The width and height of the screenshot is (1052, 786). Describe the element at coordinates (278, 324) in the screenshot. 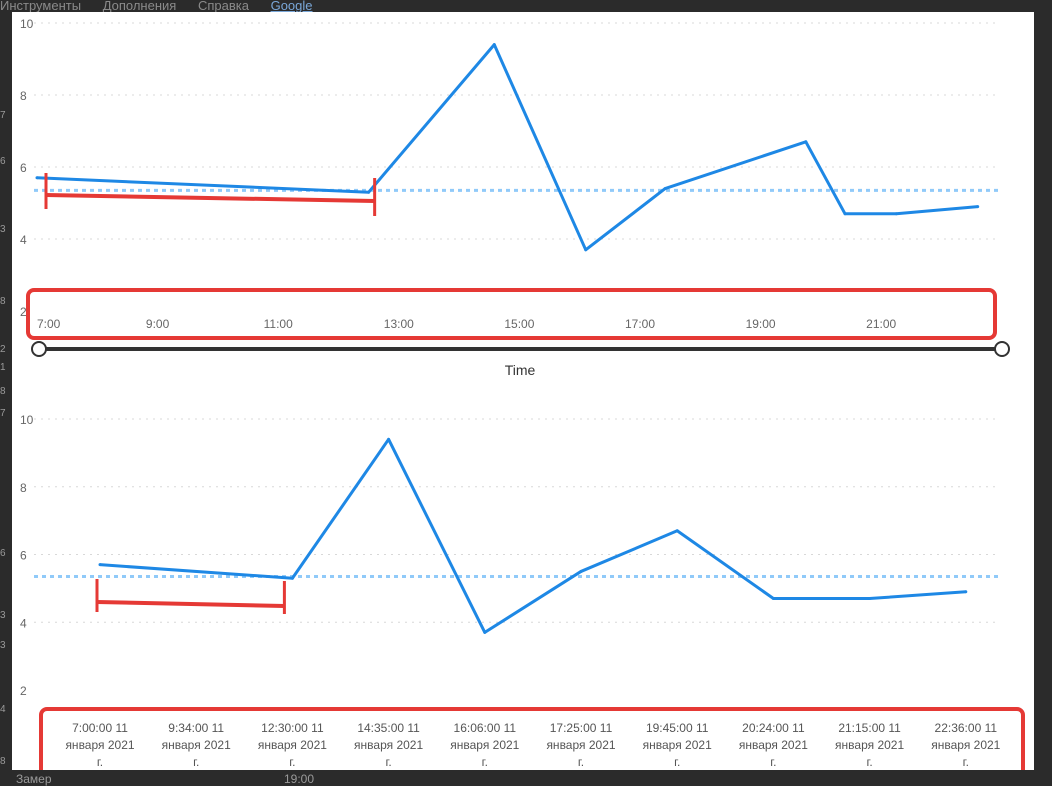

I see `x-tick-label: 11:00` at that location.